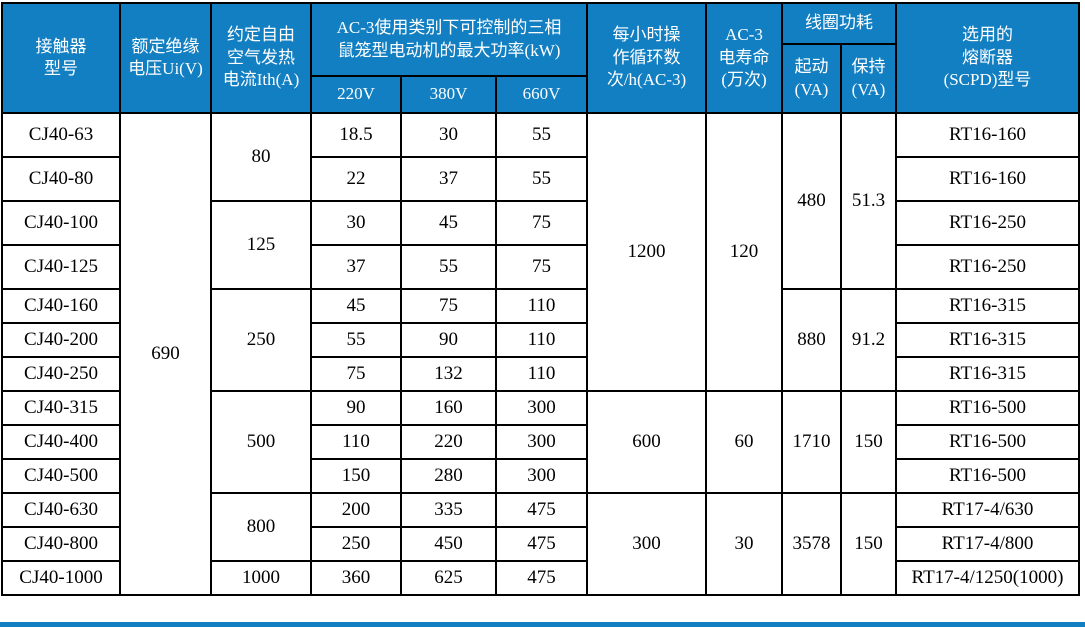  What do you see at coordinates (646, 58) in the screenshot?
I see `header-operating-cycles: 每小时操 作循环数 次/h(AC-3)` at bounding box center [646, 58].